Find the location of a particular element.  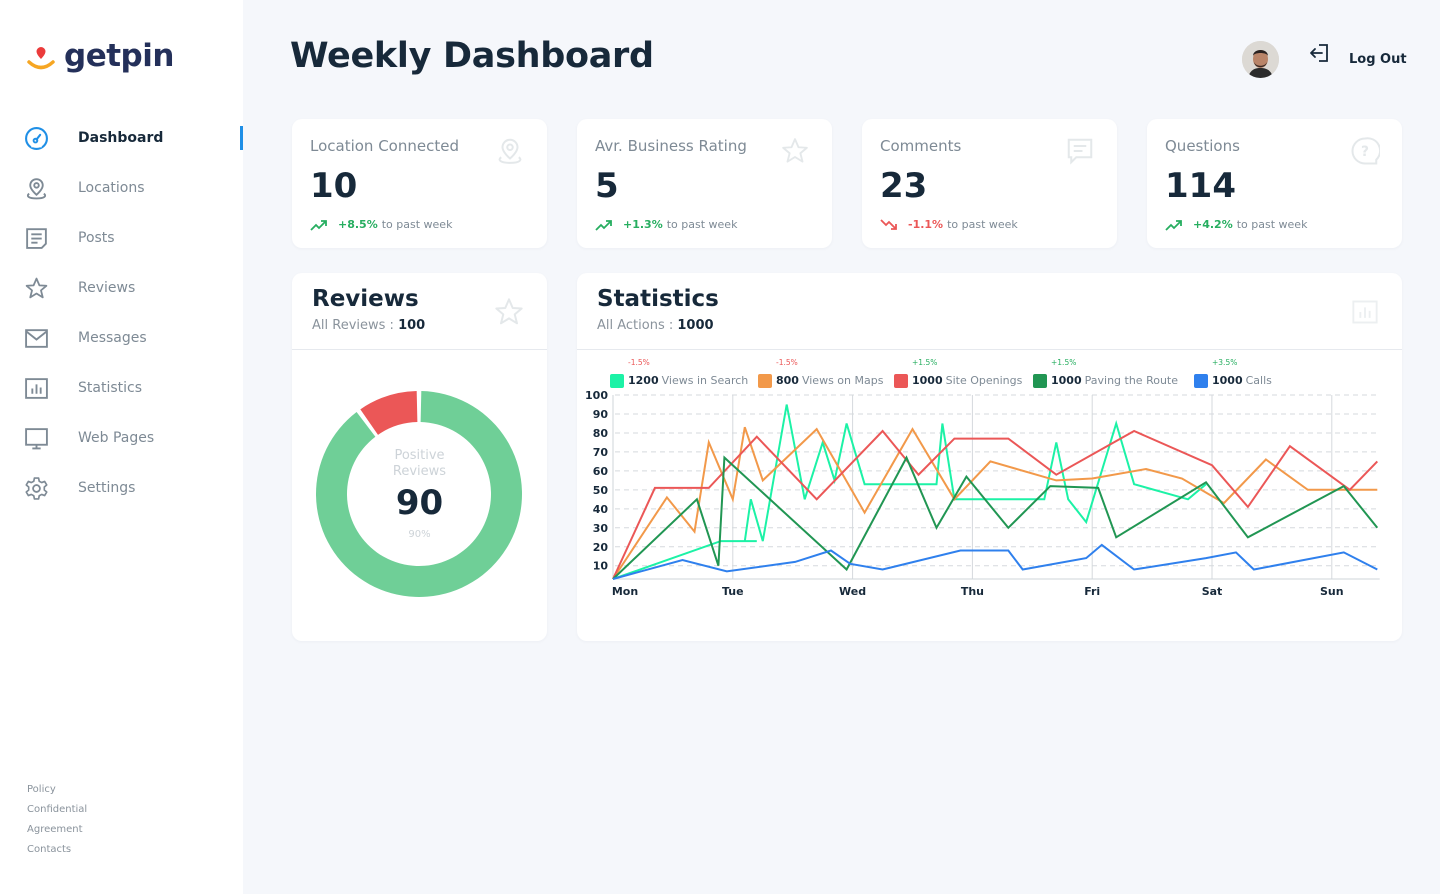

sidebar-item-messages: Messages is located at coordinates (121, 338).